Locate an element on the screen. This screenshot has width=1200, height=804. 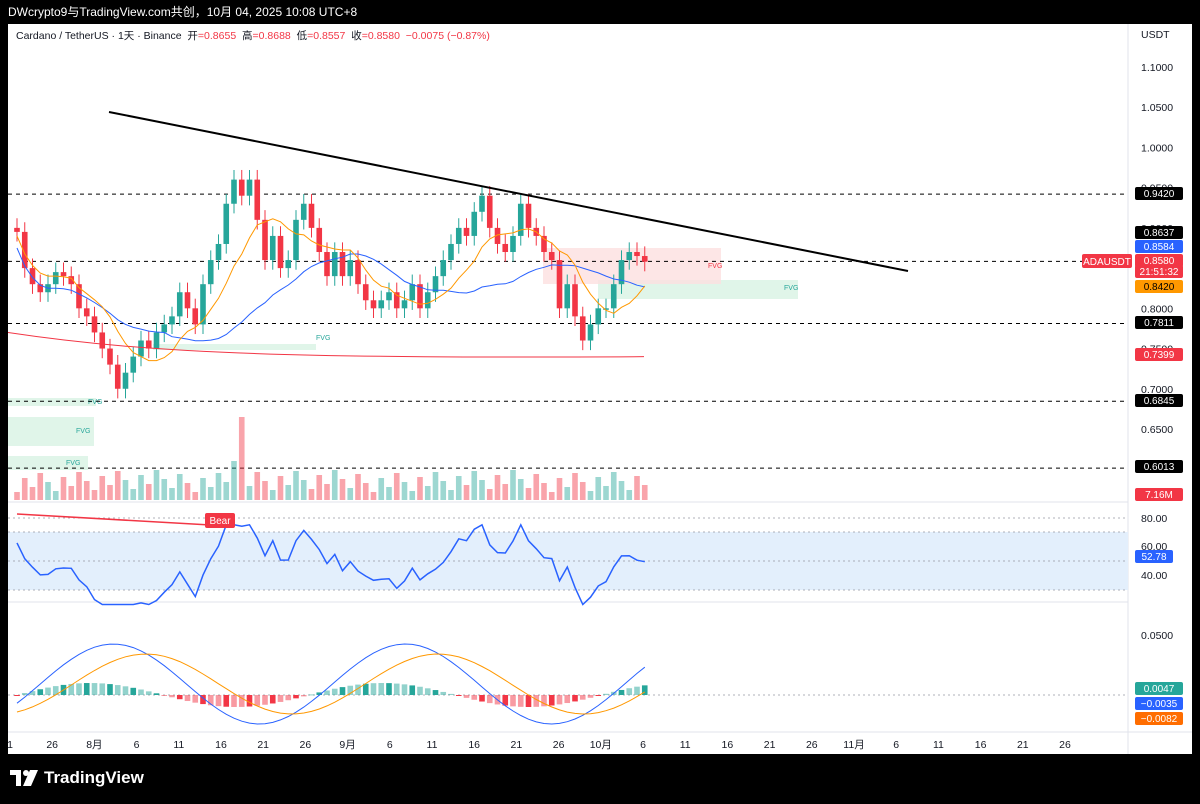
price-tag: 0.8420 is located at coordinates (1159, 286).